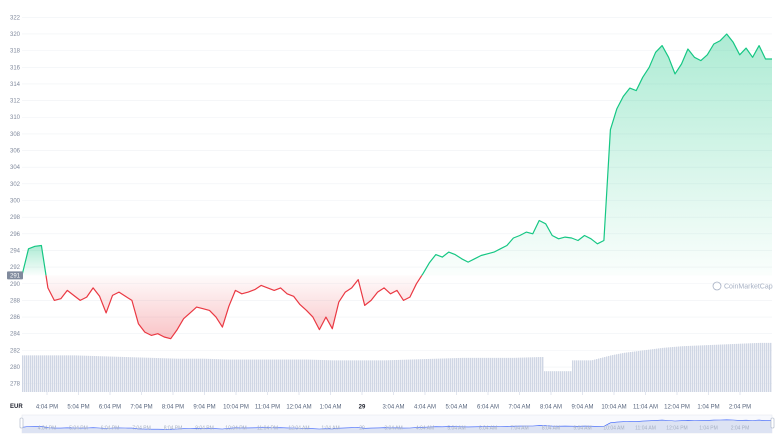  Describe the element at coordinates (393, 429) in the screenshot. I see `navigator-tick-label: 3:04 AM` at that location.